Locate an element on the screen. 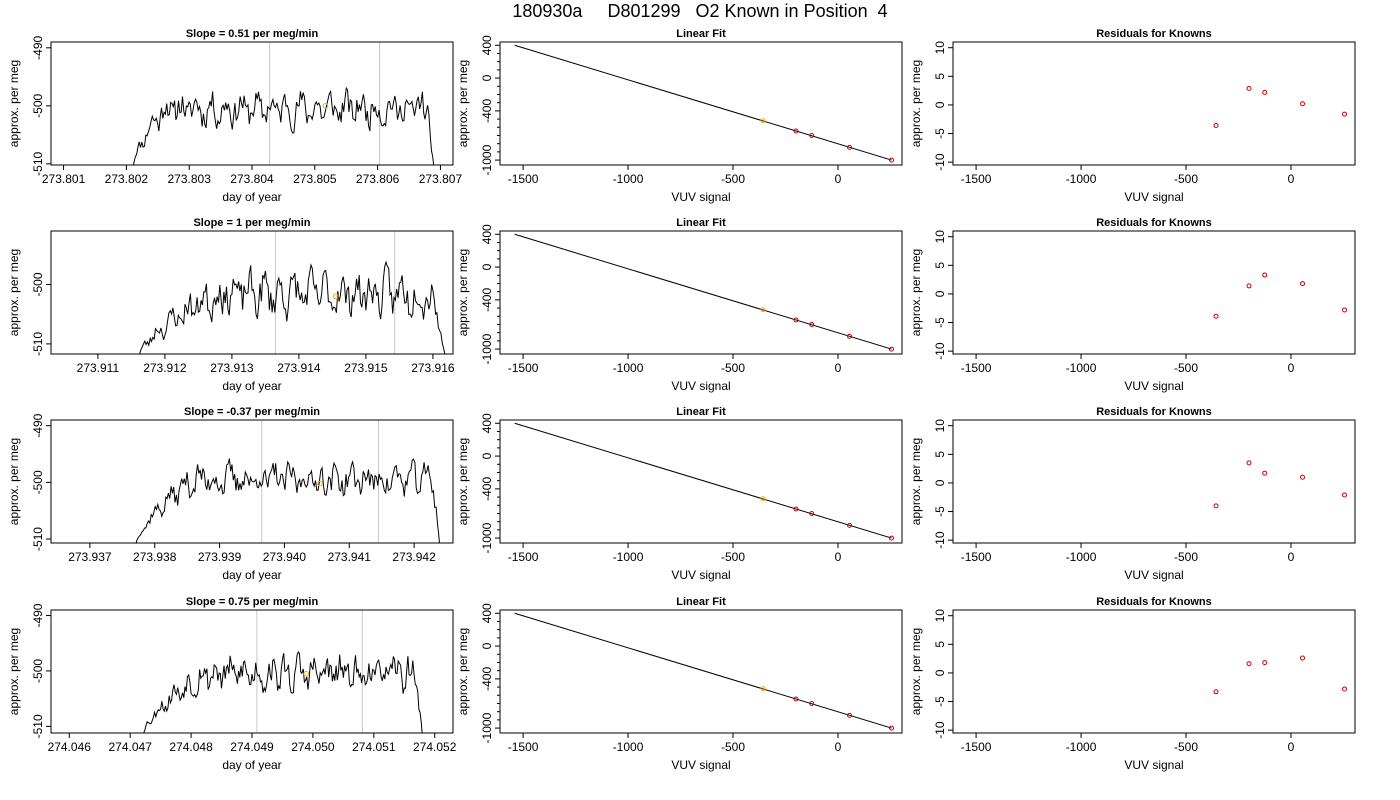  x-tick-label: 273.803 is located at coordinates (189, 179).